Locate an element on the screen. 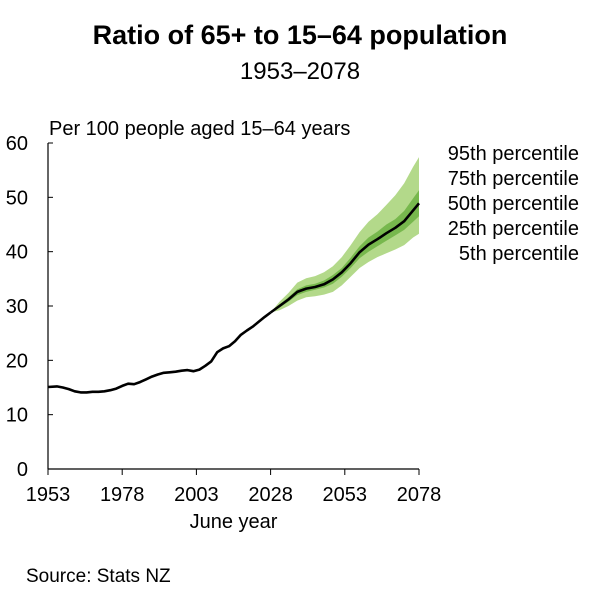 This screenshot has height=605, width=600. y-axis-label: Per 100 people aged 15–64 years is located at coordinates (199, 129).